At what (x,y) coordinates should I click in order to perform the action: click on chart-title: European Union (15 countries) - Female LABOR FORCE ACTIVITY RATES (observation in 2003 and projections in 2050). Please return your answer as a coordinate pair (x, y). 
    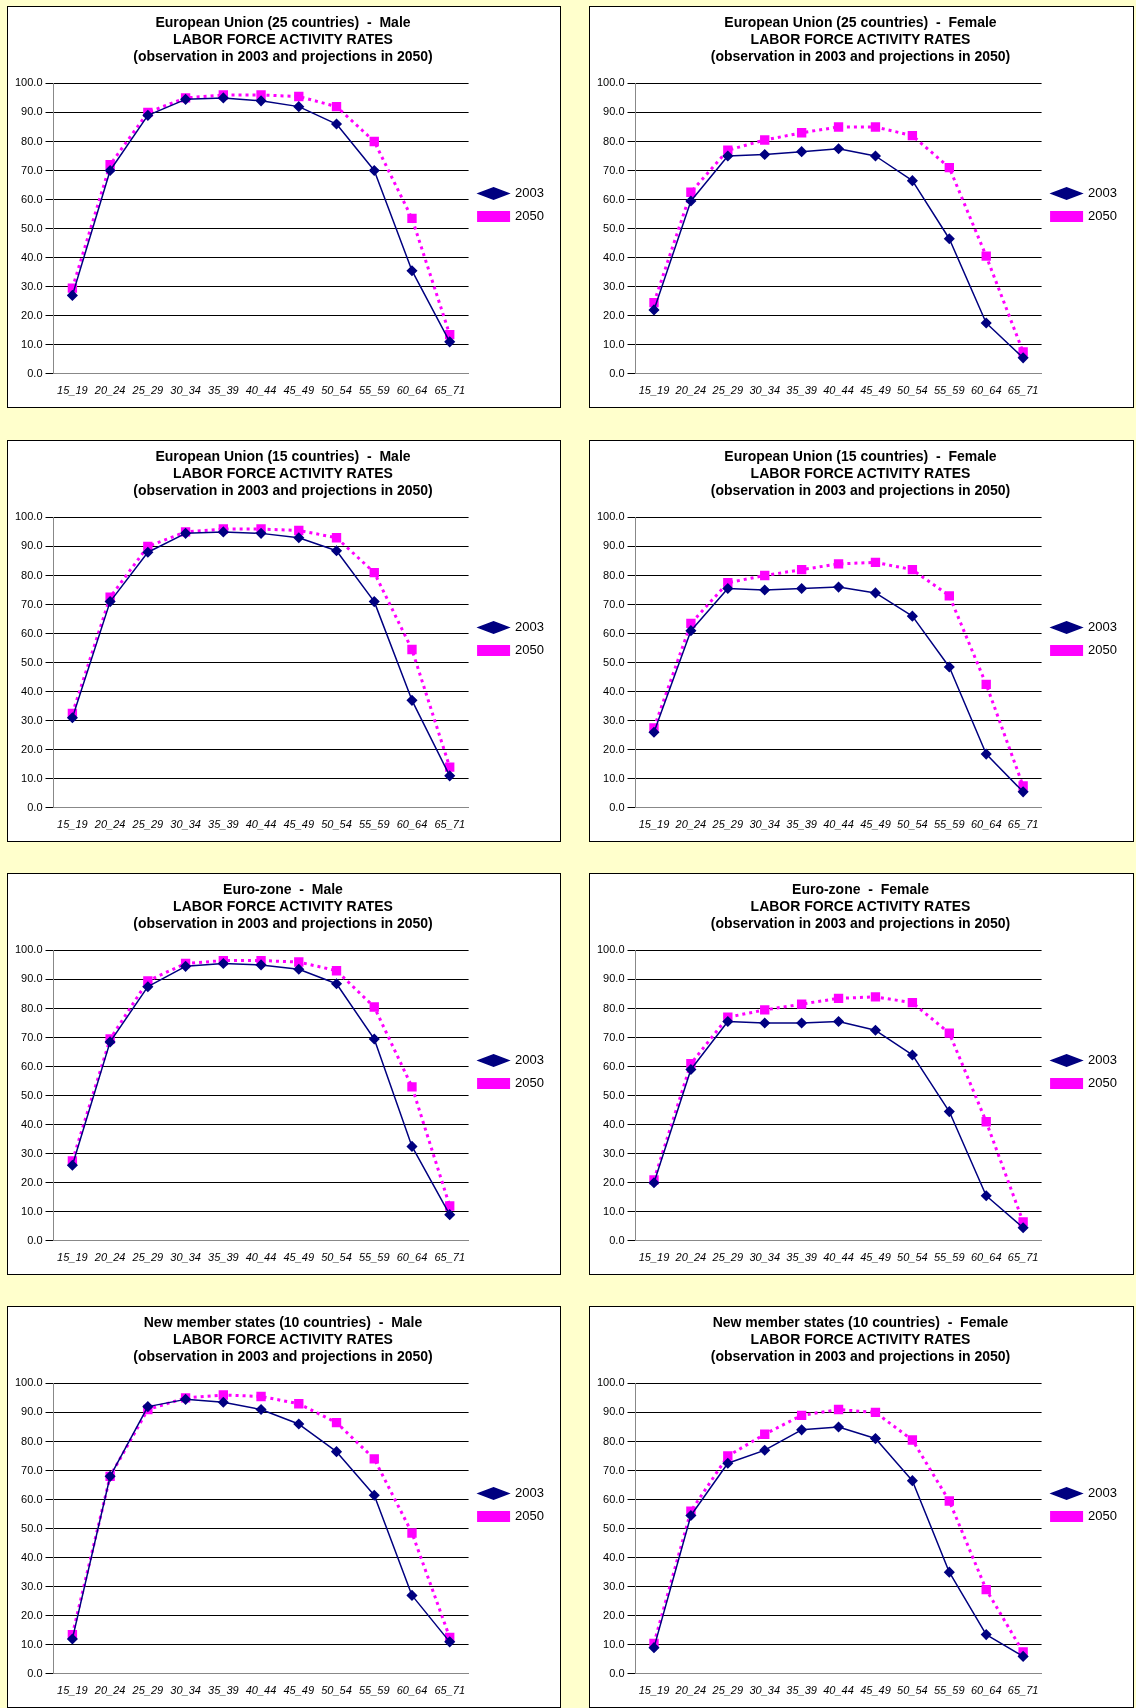
    Looking at the image, I should click on (860, 473).